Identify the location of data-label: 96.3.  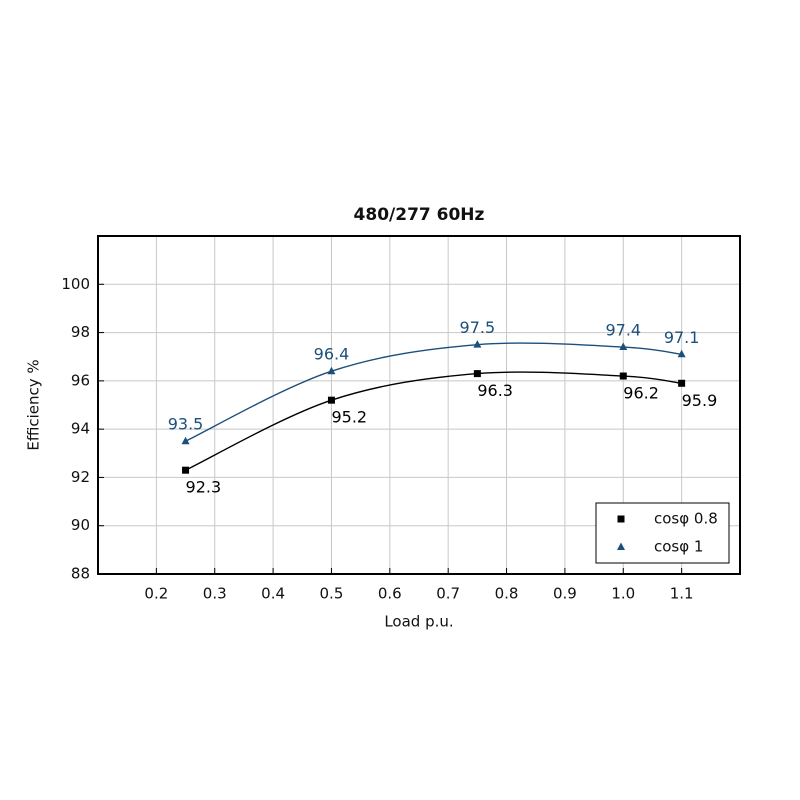
(495, 390).